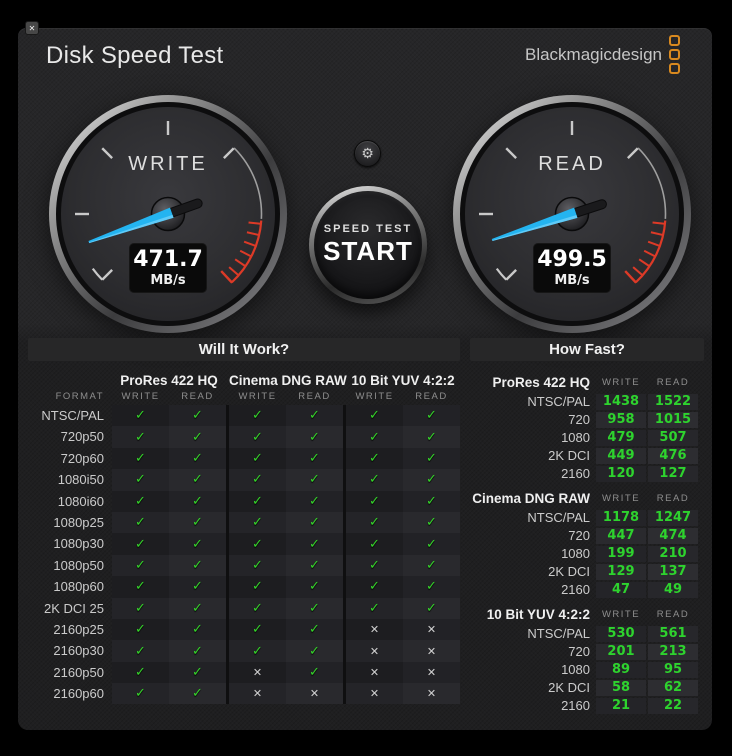  Describe the element at coordinates (531, 498) in the screenshot. I see `codec-group-label: Cinema DNG RAW` at that location.